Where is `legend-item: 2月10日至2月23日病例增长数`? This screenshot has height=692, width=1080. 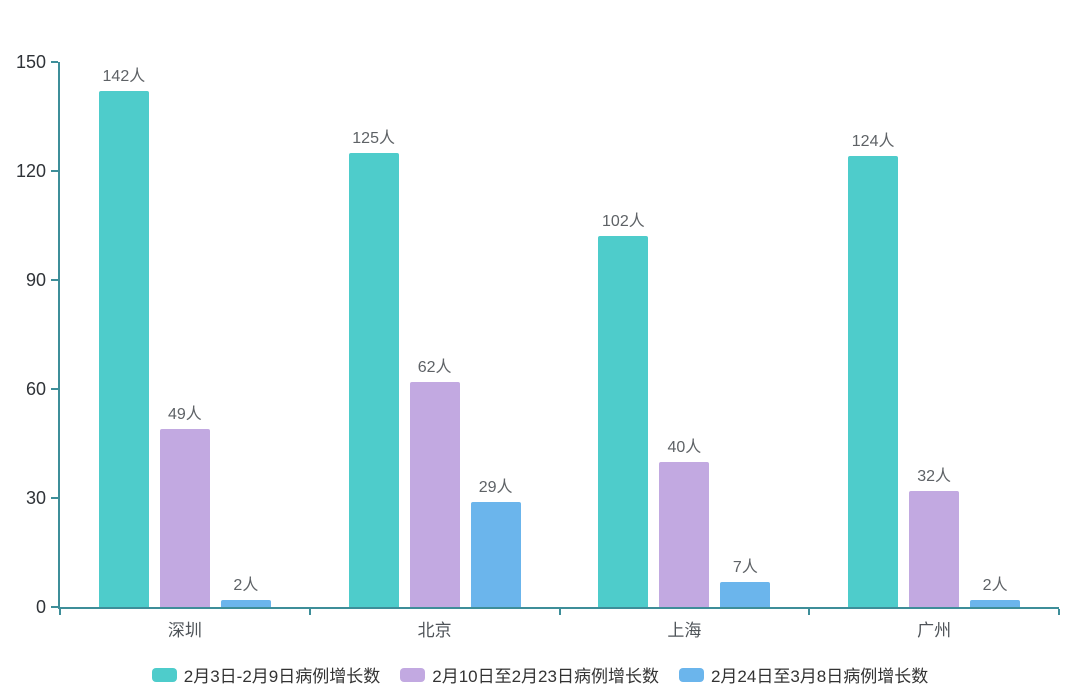
legend-item: 2月10日至2月23日病例增长数 is located at coordinates (529, 674).